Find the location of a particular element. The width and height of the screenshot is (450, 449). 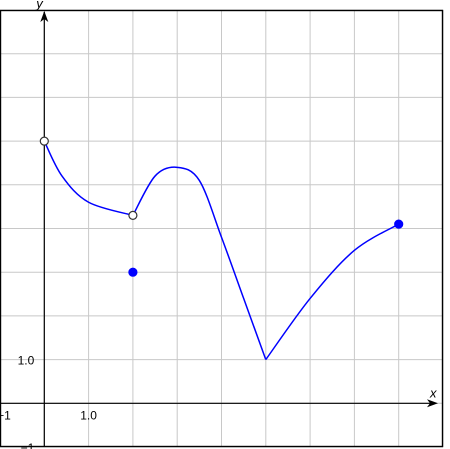

x-tick-label: 1.0 is located at coordinates (88, 415).